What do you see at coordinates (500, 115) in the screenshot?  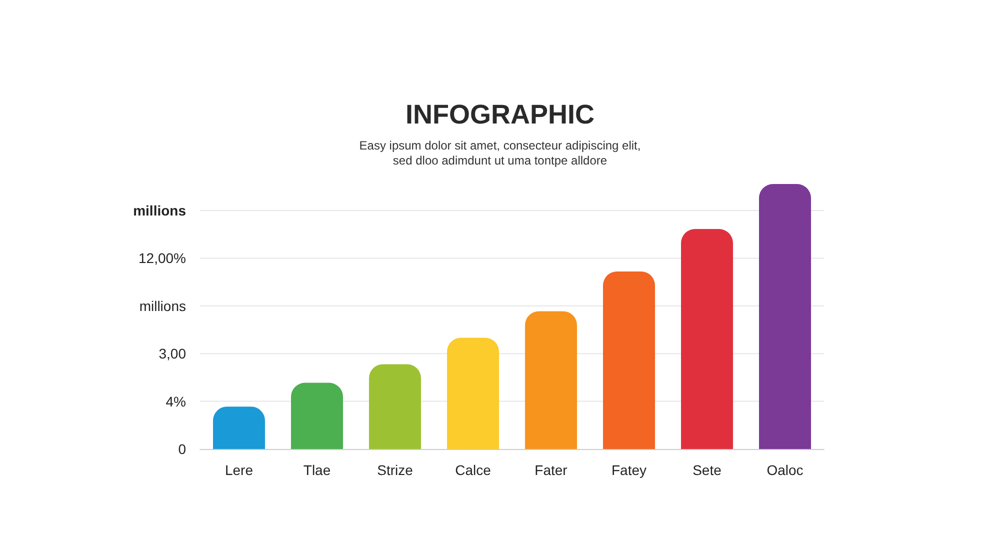 I see `chart-title: INFOGRAPHIC` at bounding box center [500, 115].